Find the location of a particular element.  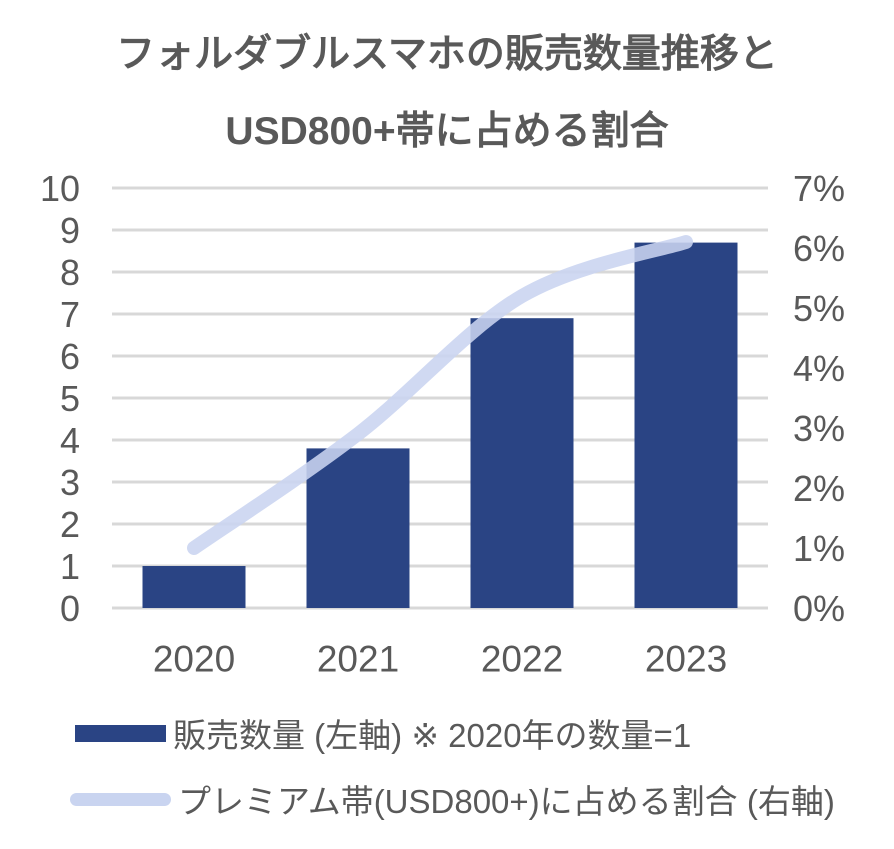

right-axis-tick-label: 3% is located at coordinates (819, 428).